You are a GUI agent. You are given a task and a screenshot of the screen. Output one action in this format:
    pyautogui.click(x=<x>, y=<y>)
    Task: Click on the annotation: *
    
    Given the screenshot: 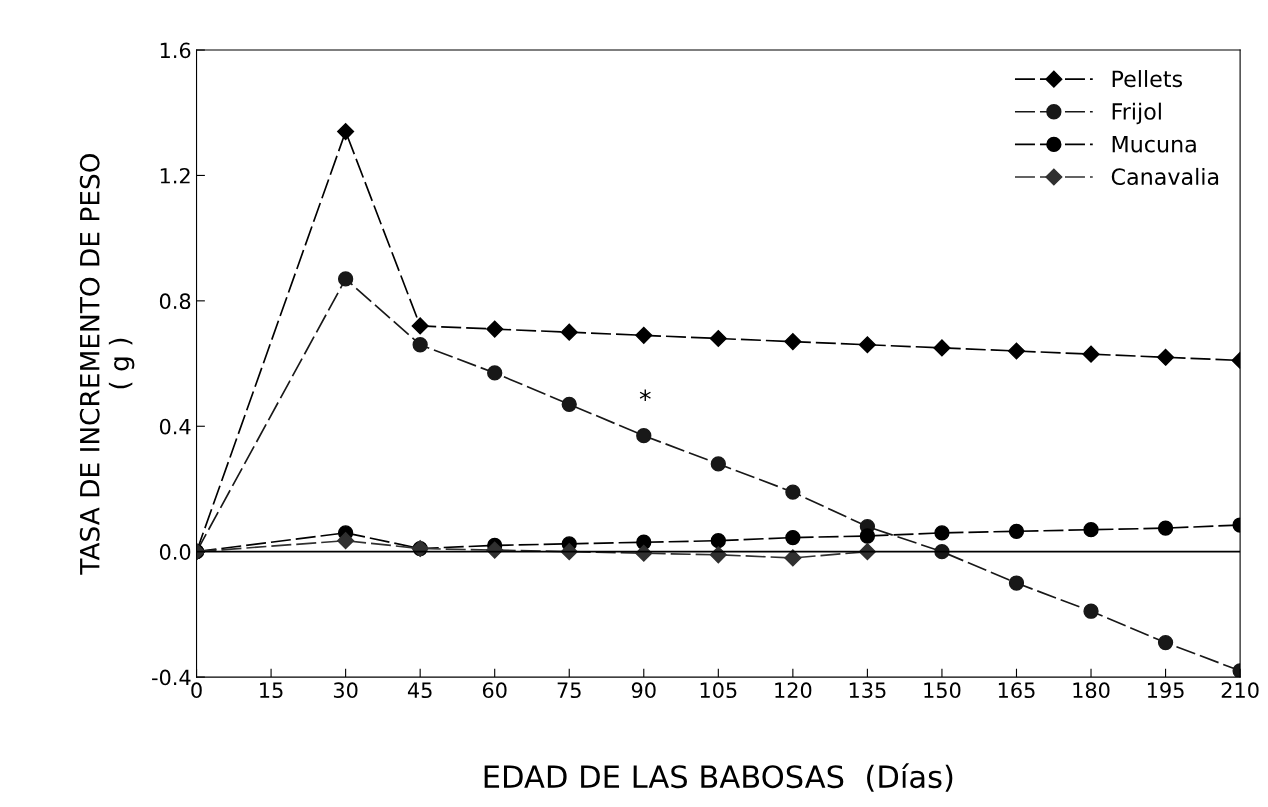 What is the action you would take?
    pyautogui.click(x=645, y=395)
    